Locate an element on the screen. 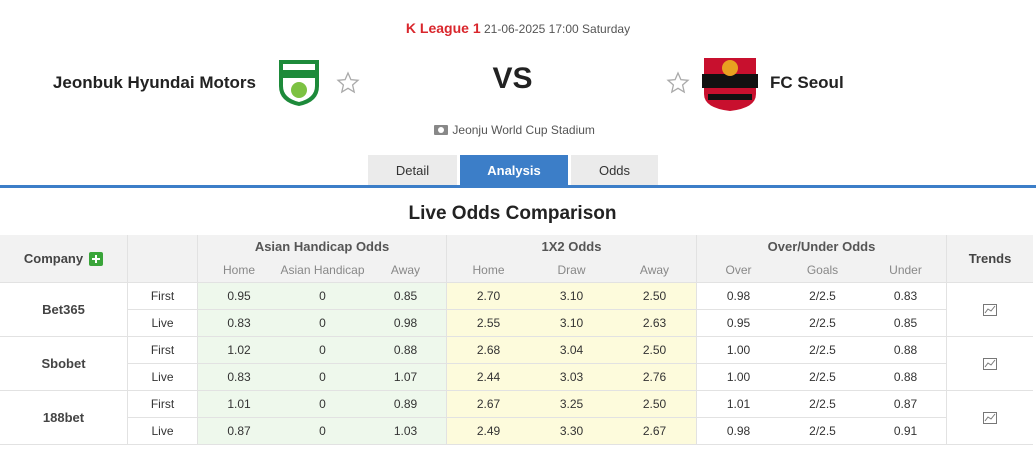  away-logo is located at coordinates (730, 84).